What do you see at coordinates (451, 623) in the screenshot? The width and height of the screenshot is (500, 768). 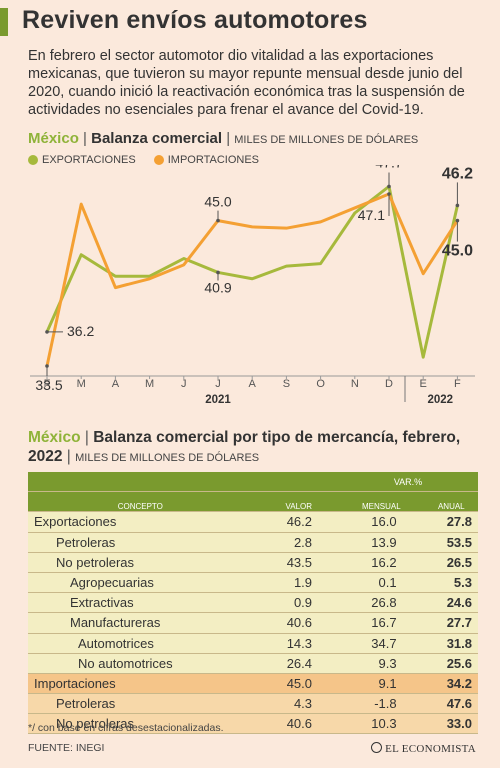 I see `cell-annual: 27.7` at bounding box center [451, 623].